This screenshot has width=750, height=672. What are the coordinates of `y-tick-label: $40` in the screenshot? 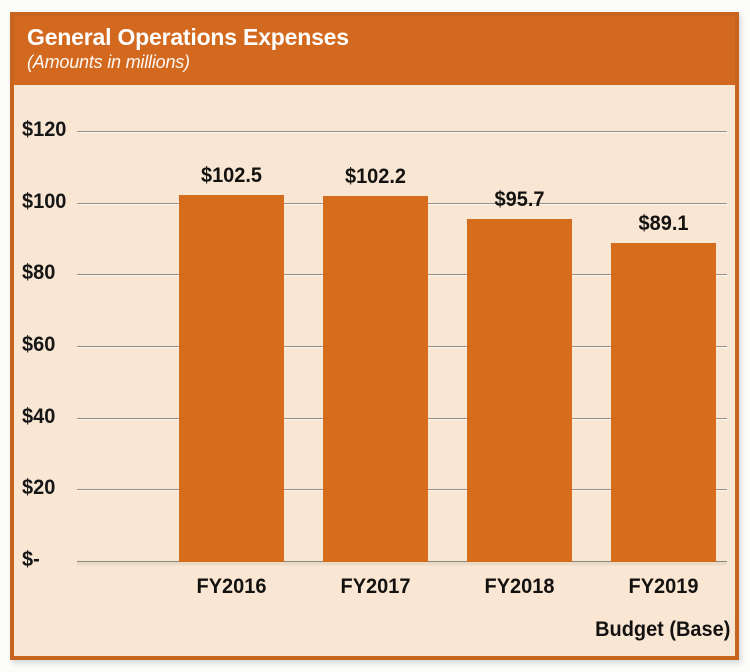 It's located at (39, 416).